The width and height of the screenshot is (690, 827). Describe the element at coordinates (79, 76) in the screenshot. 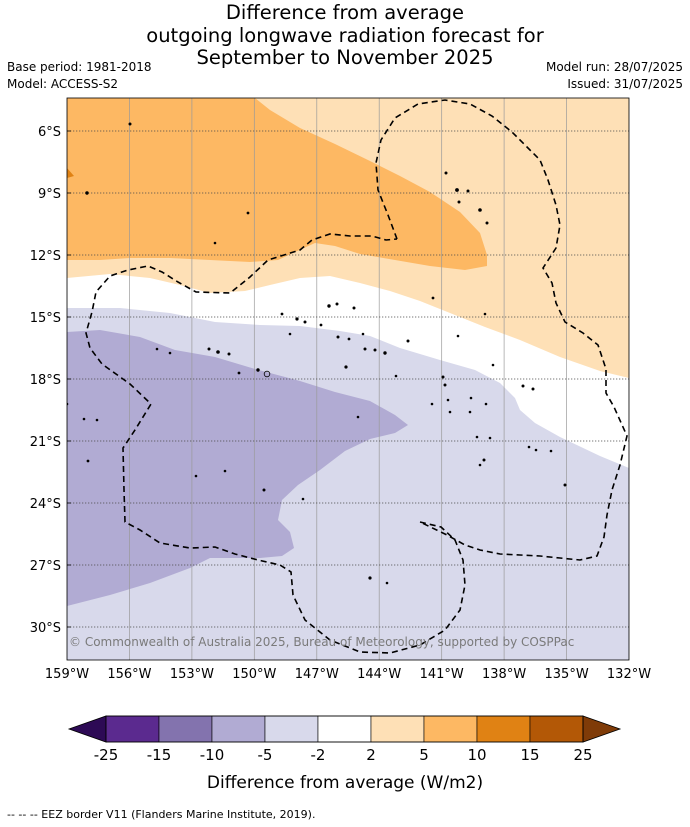

I see `meta-left: Base period: 1981-2018 Model: ACCESS-S2` at that location.